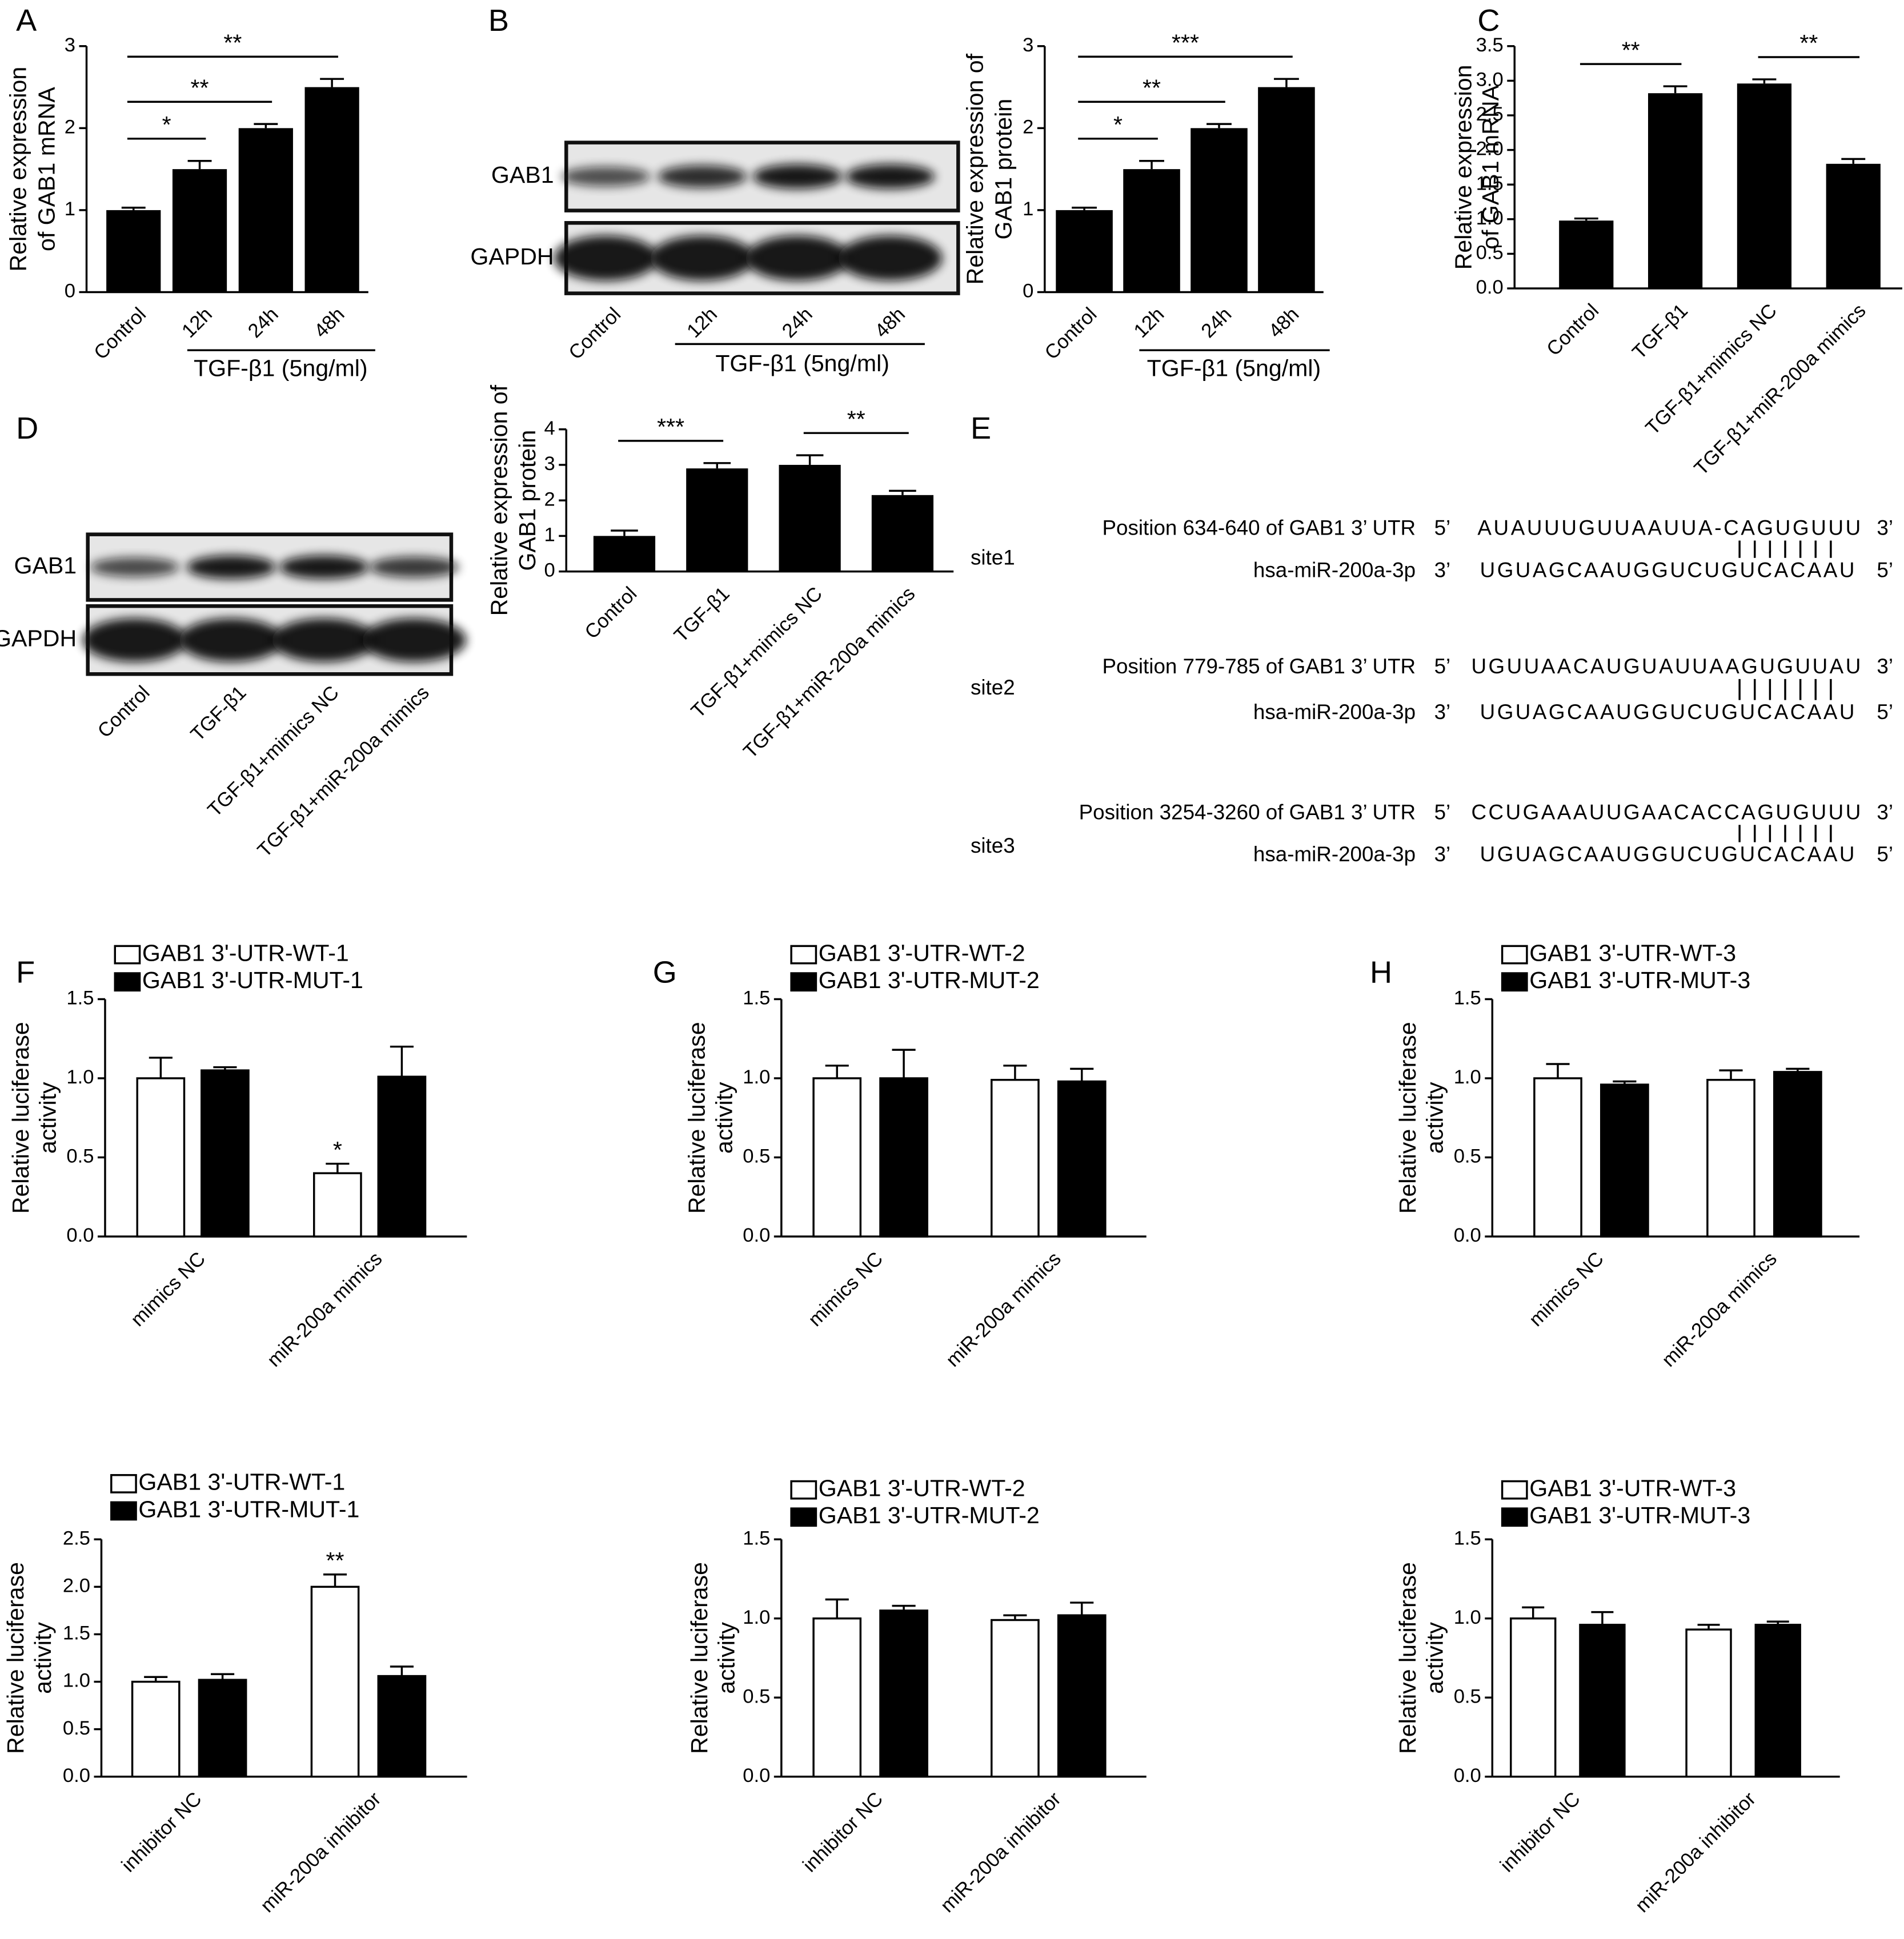 The width and height of the screenshot is (1904, 1939). I want to click on panel-label: B, so click(498, 20).